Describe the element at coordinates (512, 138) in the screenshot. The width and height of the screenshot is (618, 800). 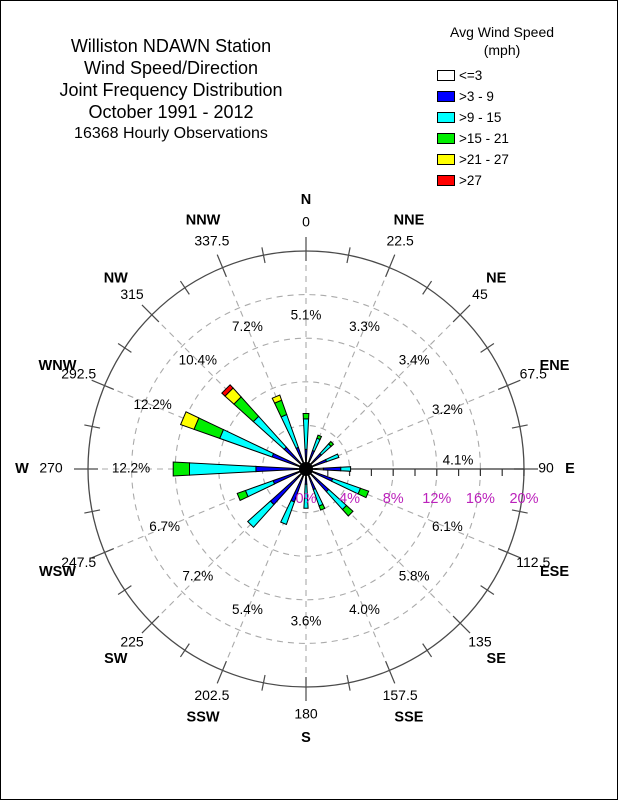
I see `legend-item: >15 - 21` at that location.